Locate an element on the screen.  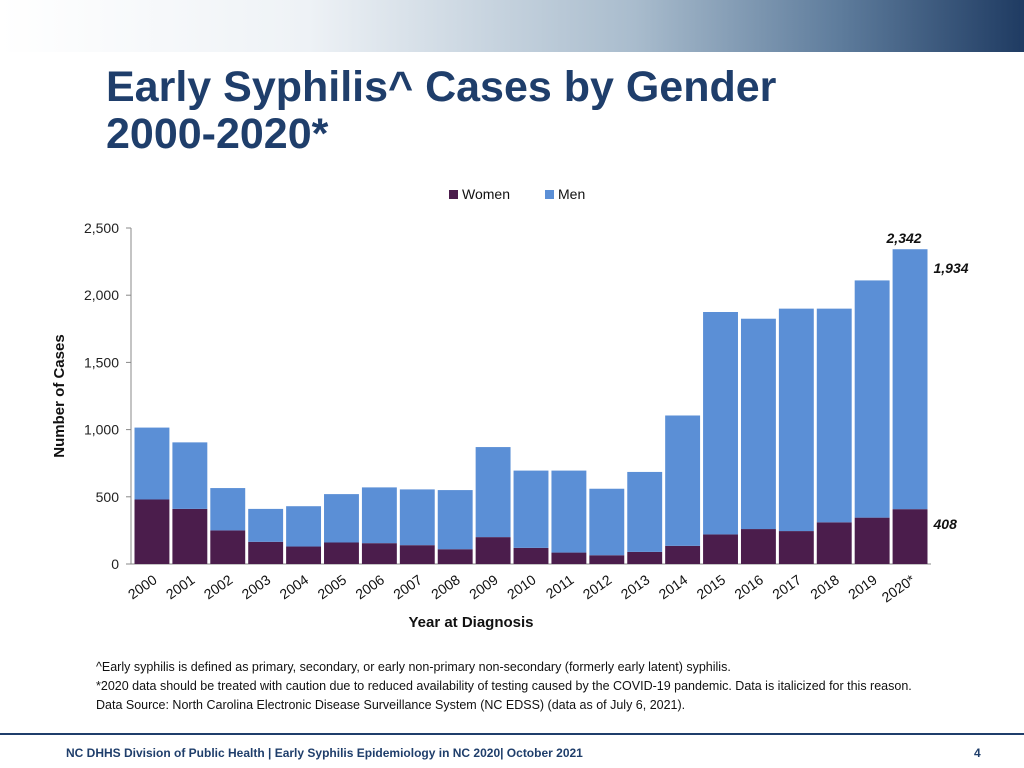
bar-men-2019 is located at coordinates (872, 399).